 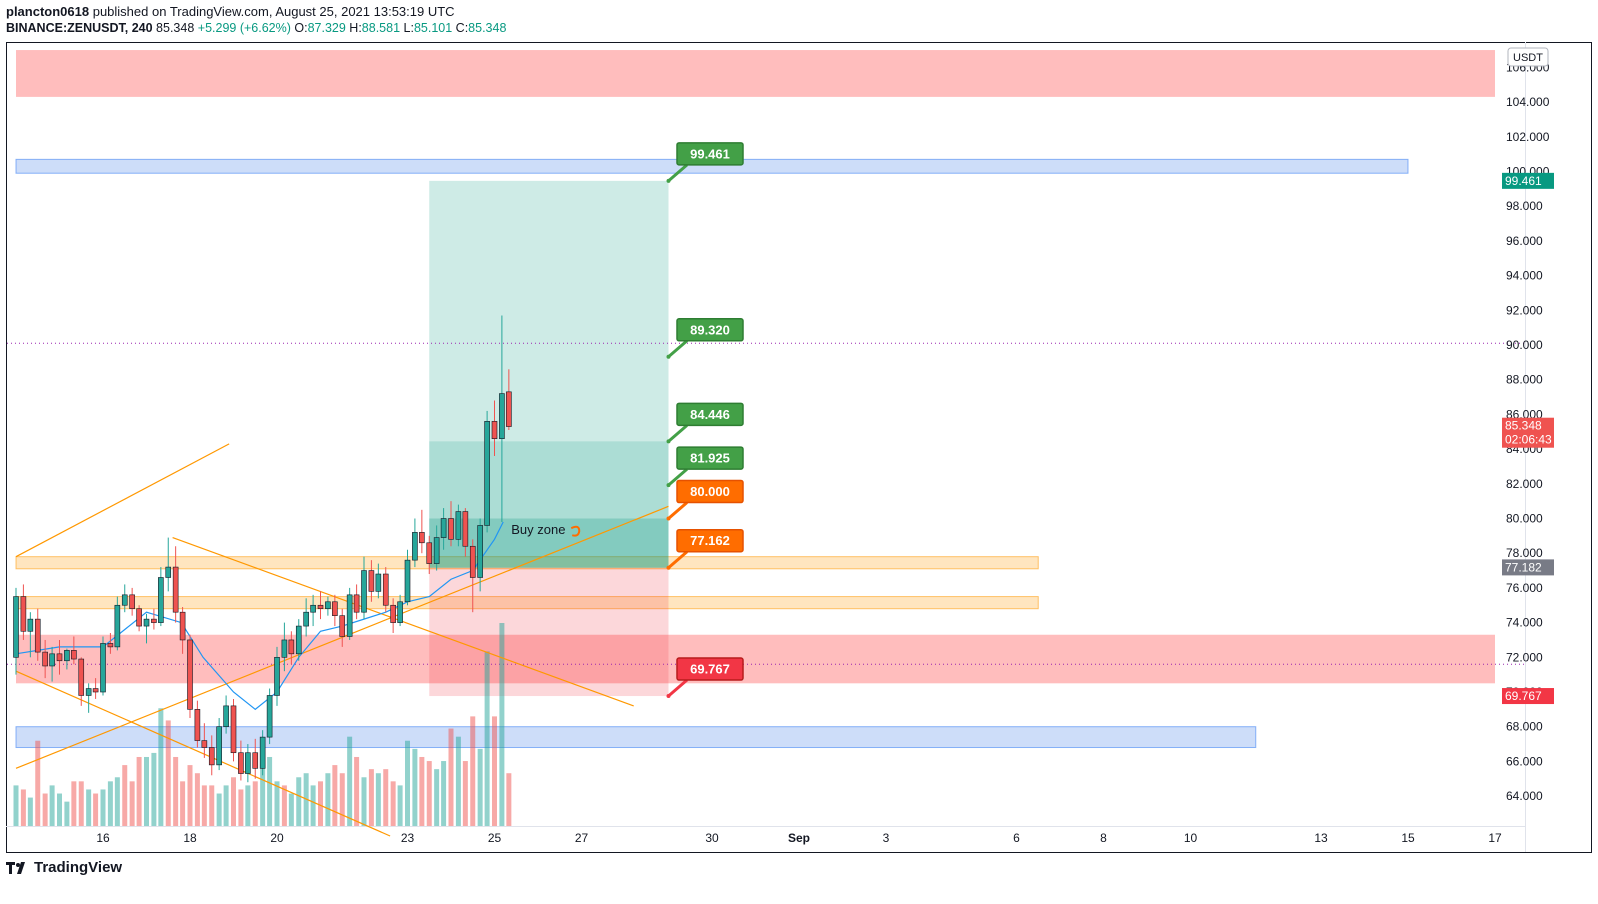 I want to click on y-tick-label: 72.000, so click(x=1524, y=657).